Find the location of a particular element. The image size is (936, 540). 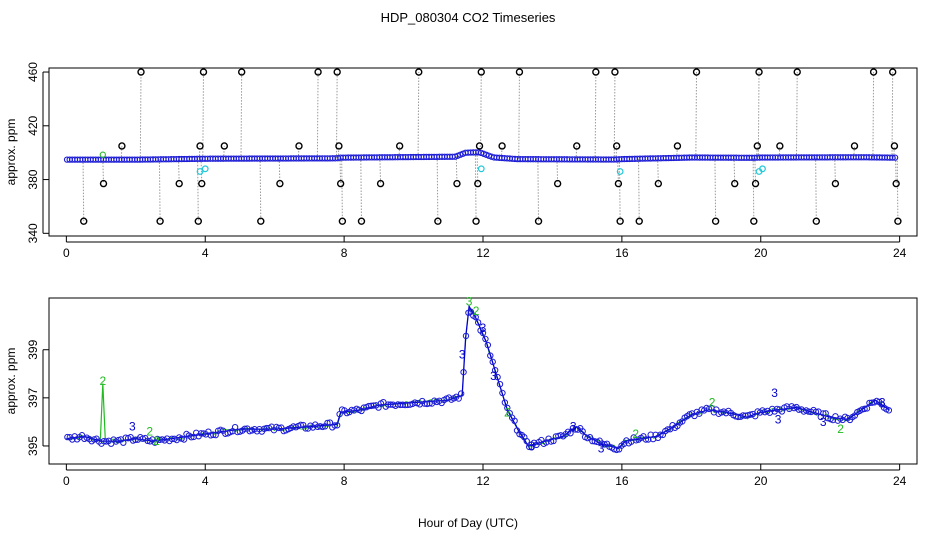

top-x-tick-label: 16 is located at coordinates (622, 253).